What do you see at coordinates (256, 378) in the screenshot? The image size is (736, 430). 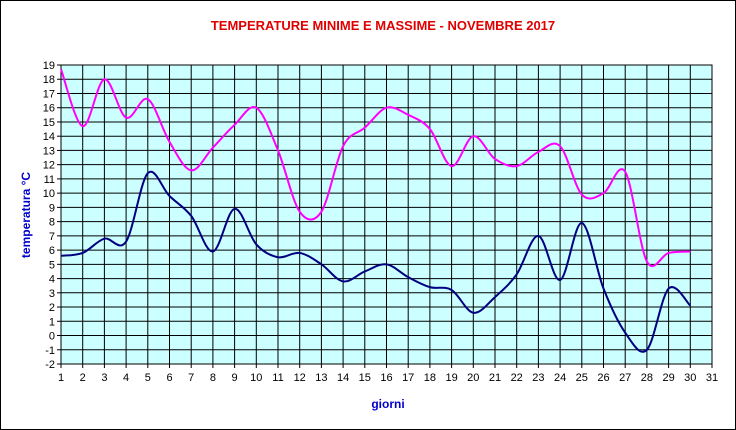 I see `x-tick-label: 10` at bounding box center [256, 378].